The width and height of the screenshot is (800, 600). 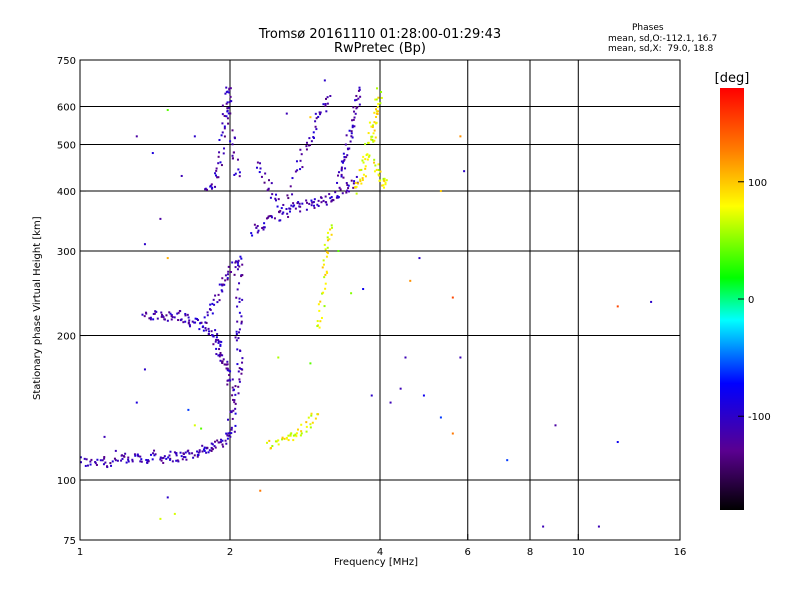 What do you see at coordinates (69, 541) in the screenshot?
I see `y-tick-label: 75` at bounding box center [69, 541].